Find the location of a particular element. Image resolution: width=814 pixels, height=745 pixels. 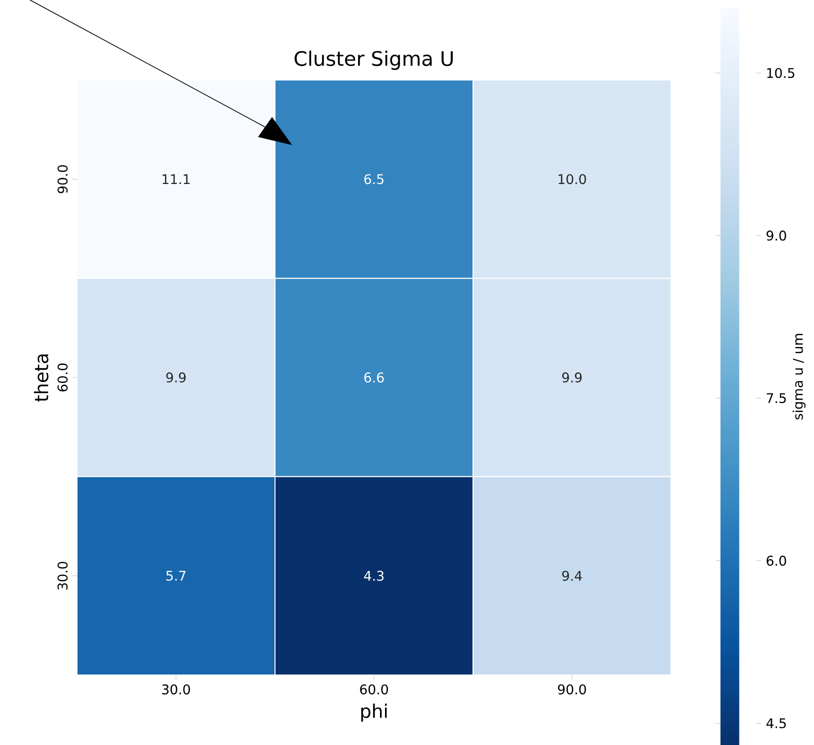

y-tick-label: 30.0 is located at coordinates (63, 576).